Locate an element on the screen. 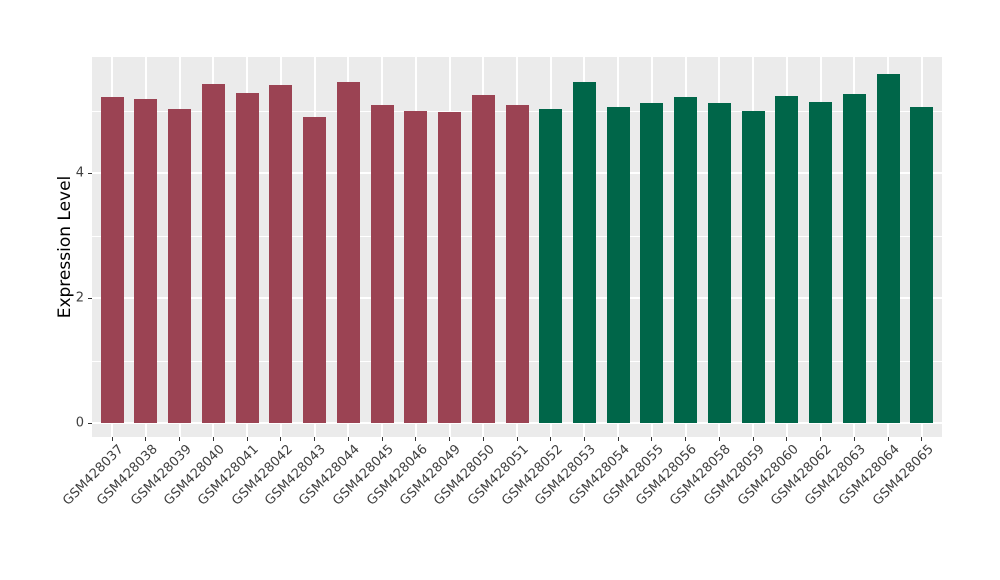 The height and width of the screenshot is (580, 1000). y-tick-label: 0 is located at coordinates (79, 423).